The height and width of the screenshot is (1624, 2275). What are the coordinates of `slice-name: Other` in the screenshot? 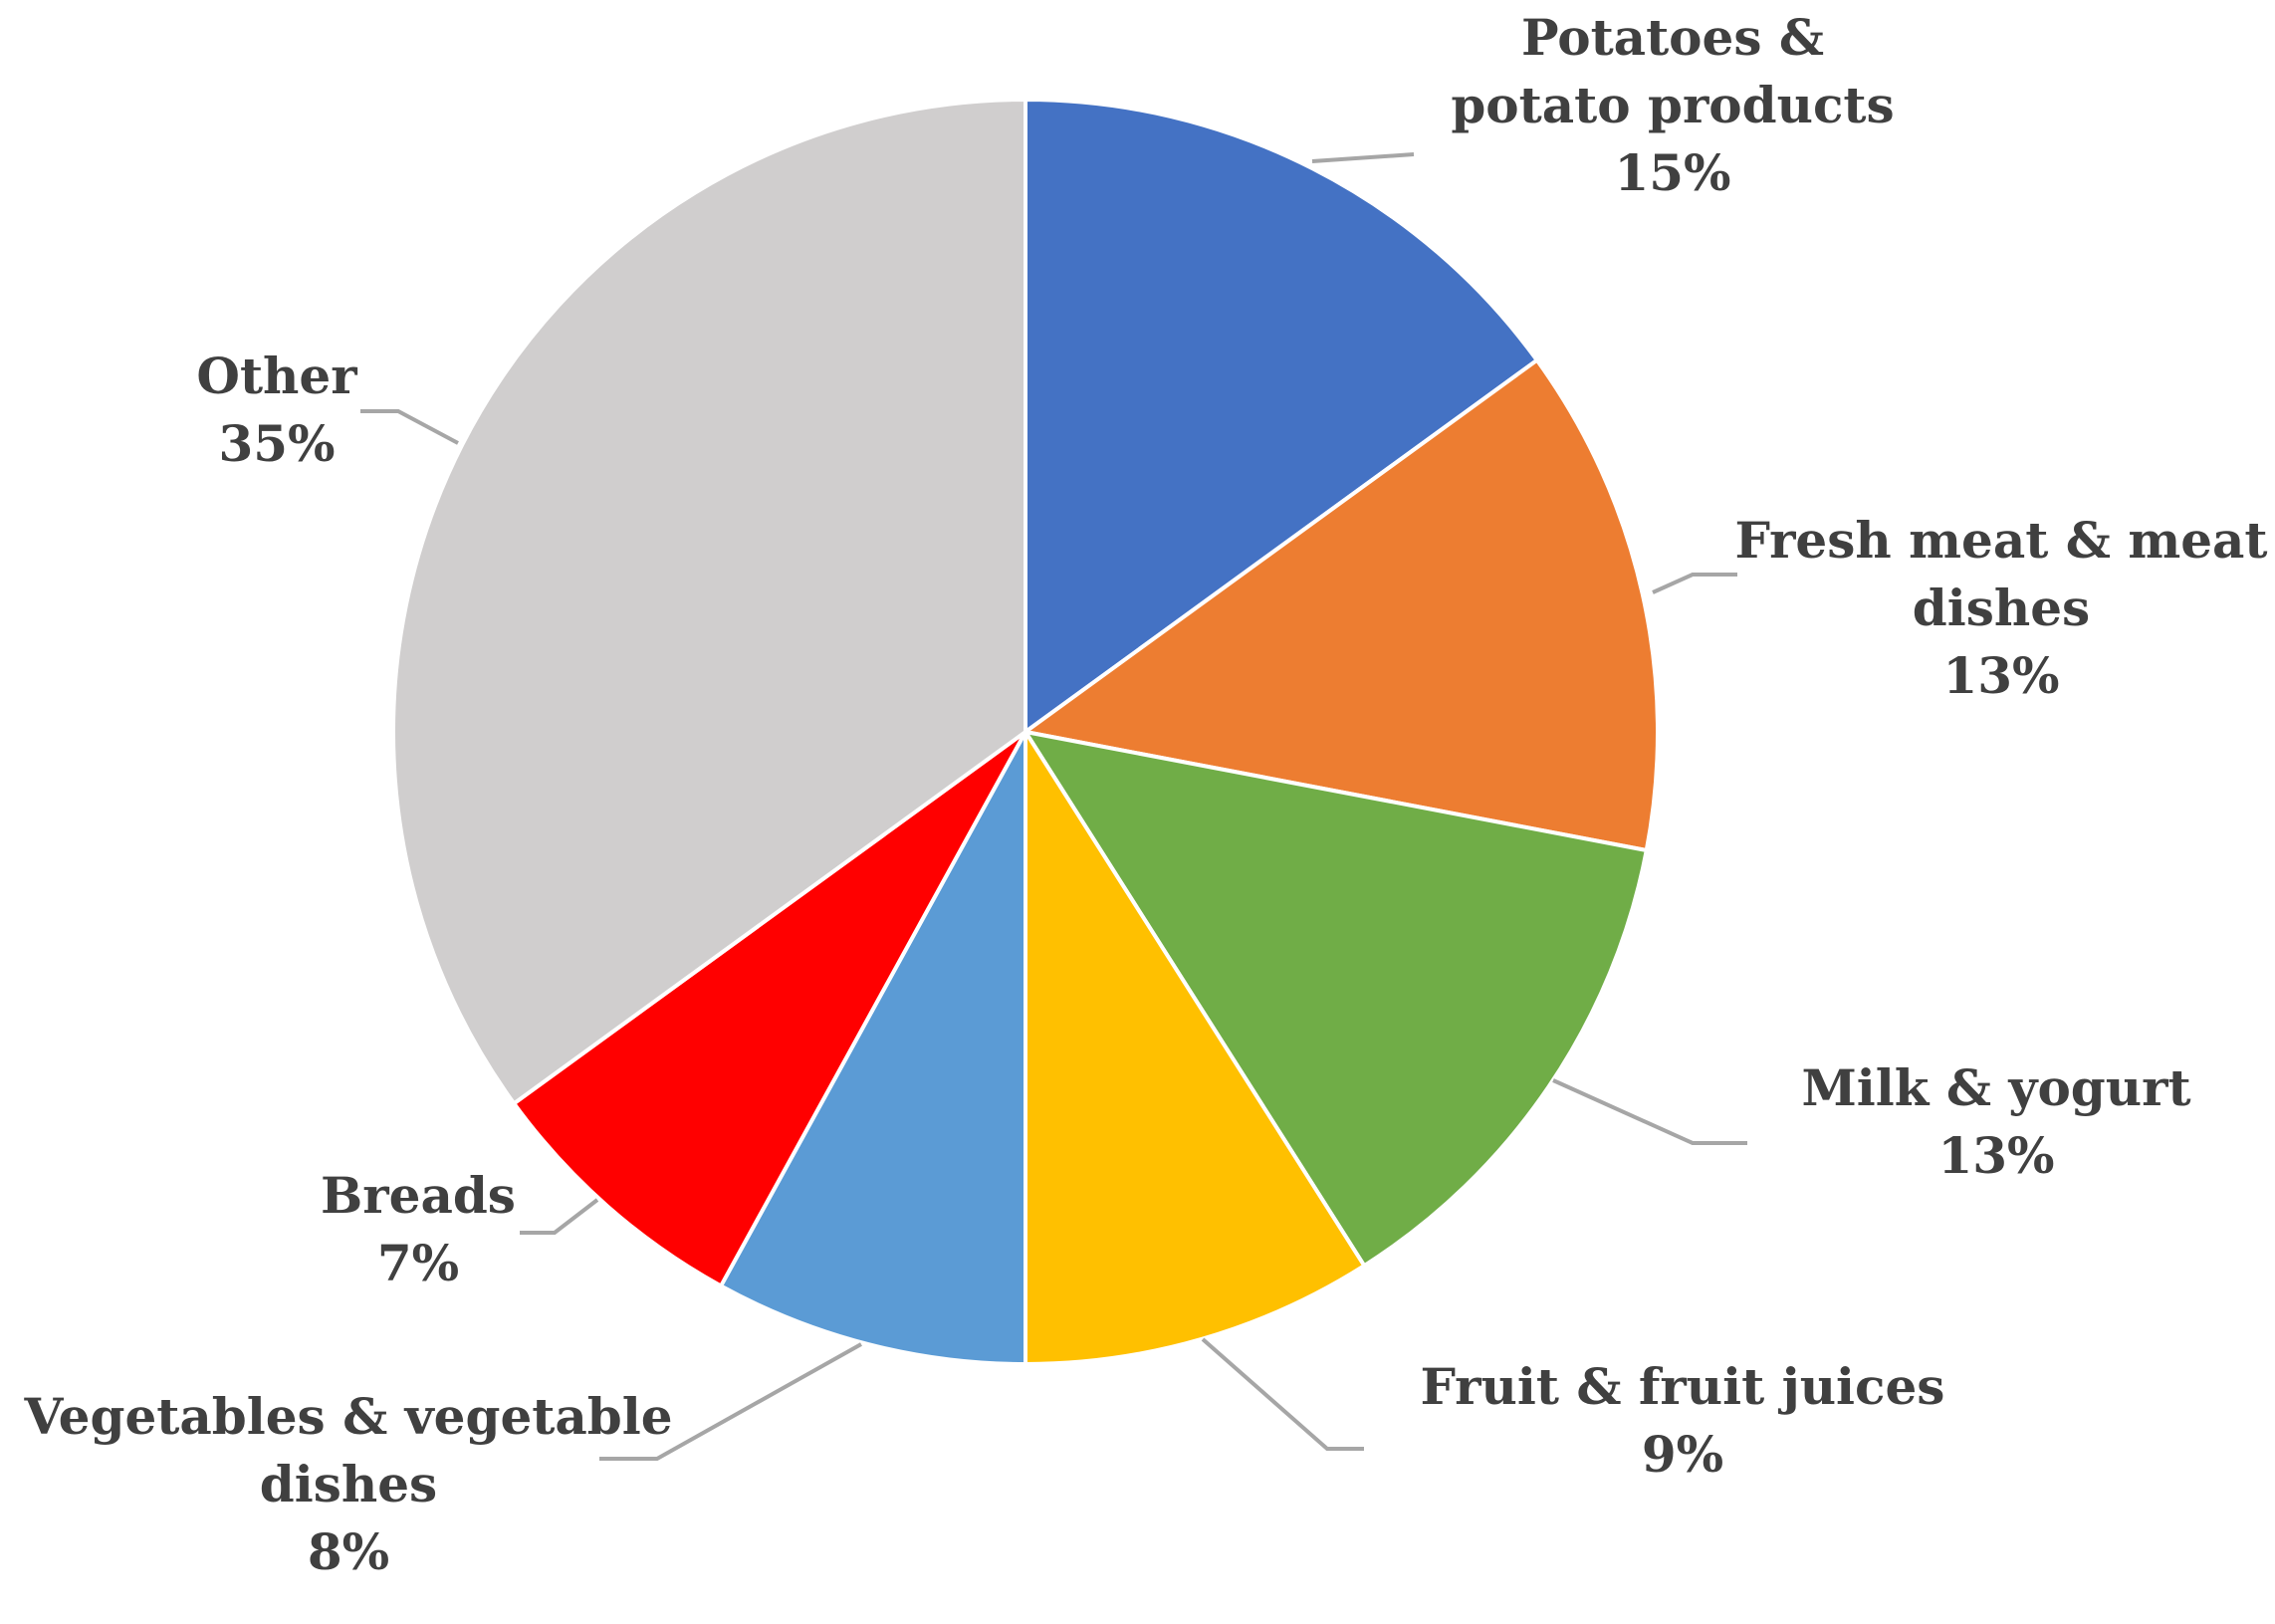 It's located at (276, 376).